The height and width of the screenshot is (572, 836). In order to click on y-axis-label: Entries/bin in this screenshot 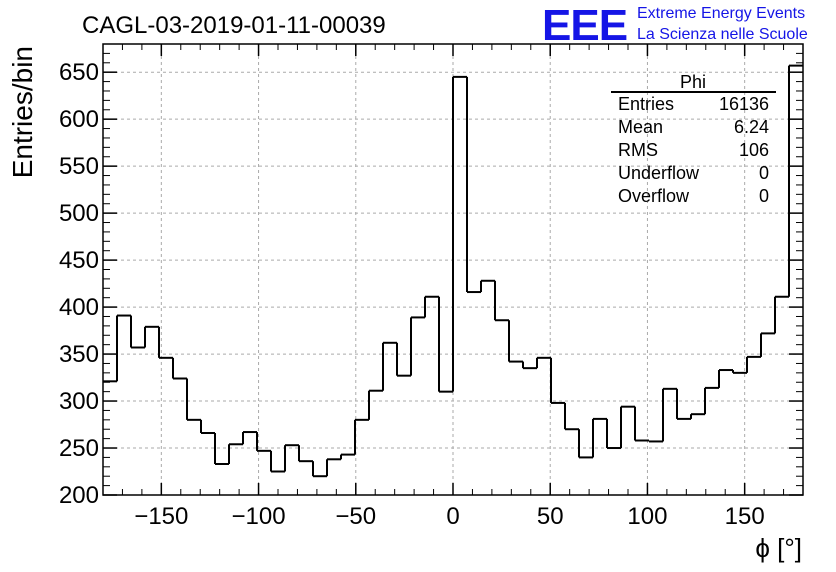, I will do `click(22, 112)`.